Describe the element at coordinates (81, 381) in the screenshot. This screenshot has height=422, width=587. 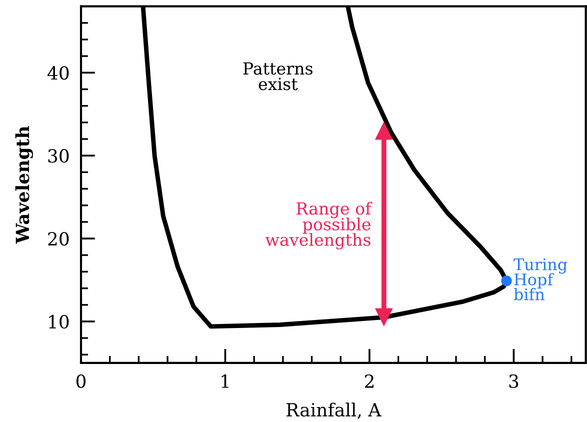
I see `x-tick-label: 0` at that location.